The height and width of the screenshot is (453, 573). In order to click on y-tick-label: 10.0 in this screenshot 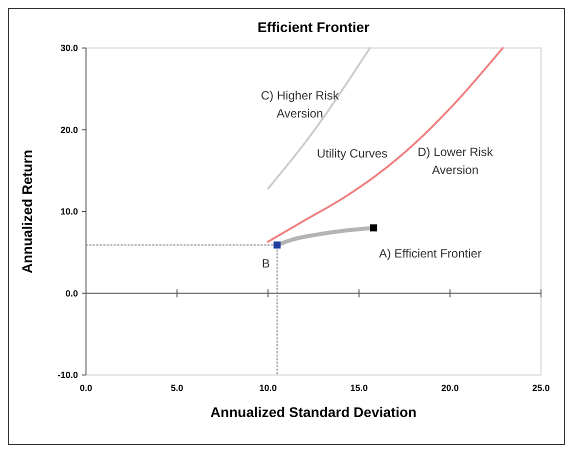, I will do `click(69, 211)`.